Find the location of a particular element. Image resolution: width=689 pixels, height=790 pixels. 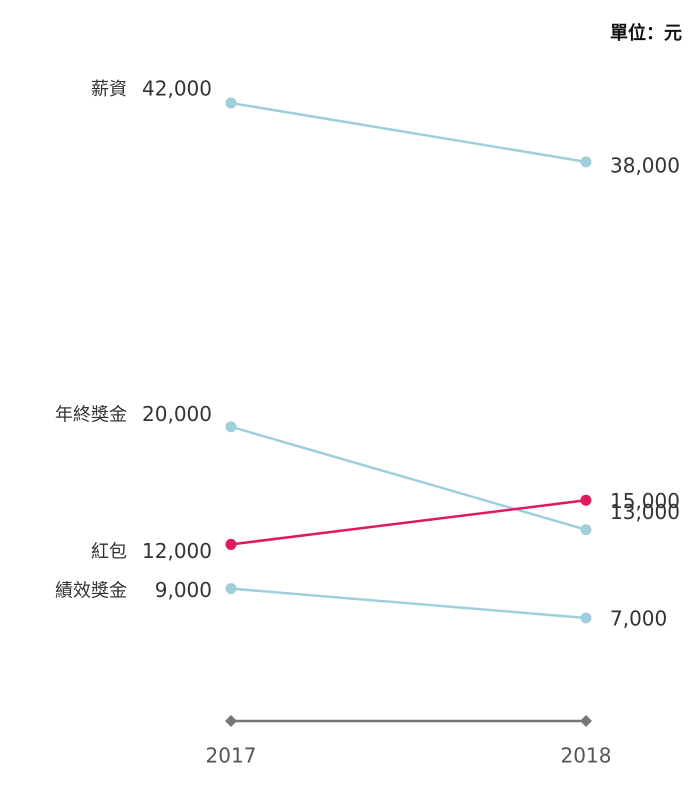

series-name: 紅包 is located at coordinates (109, 551).